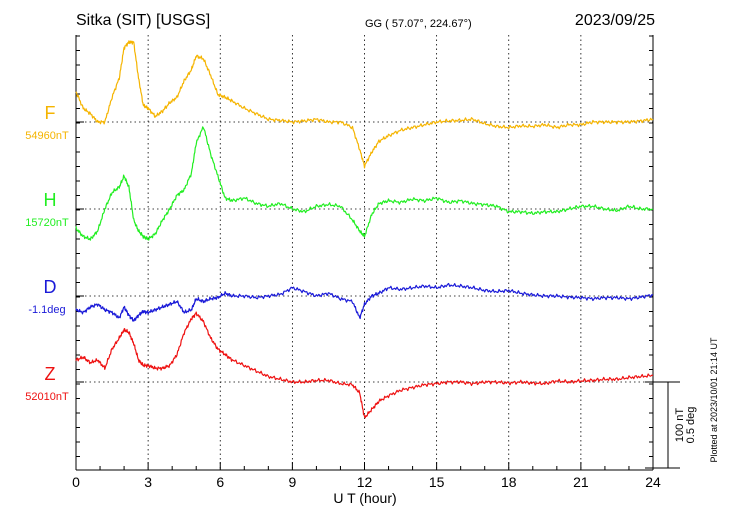 The image size is (730, 525). I want to click on scale-bar-nt: 100 nT, so click(680, 425).